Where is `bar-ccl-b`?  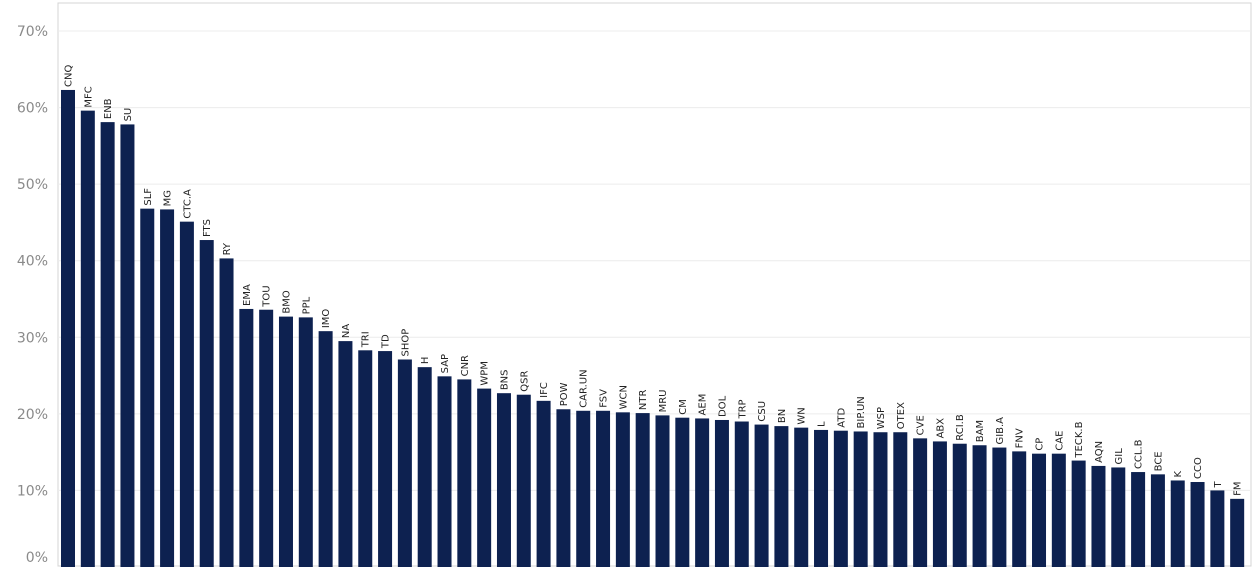 bar-ccl-b is located at coordinates (1138, 519).